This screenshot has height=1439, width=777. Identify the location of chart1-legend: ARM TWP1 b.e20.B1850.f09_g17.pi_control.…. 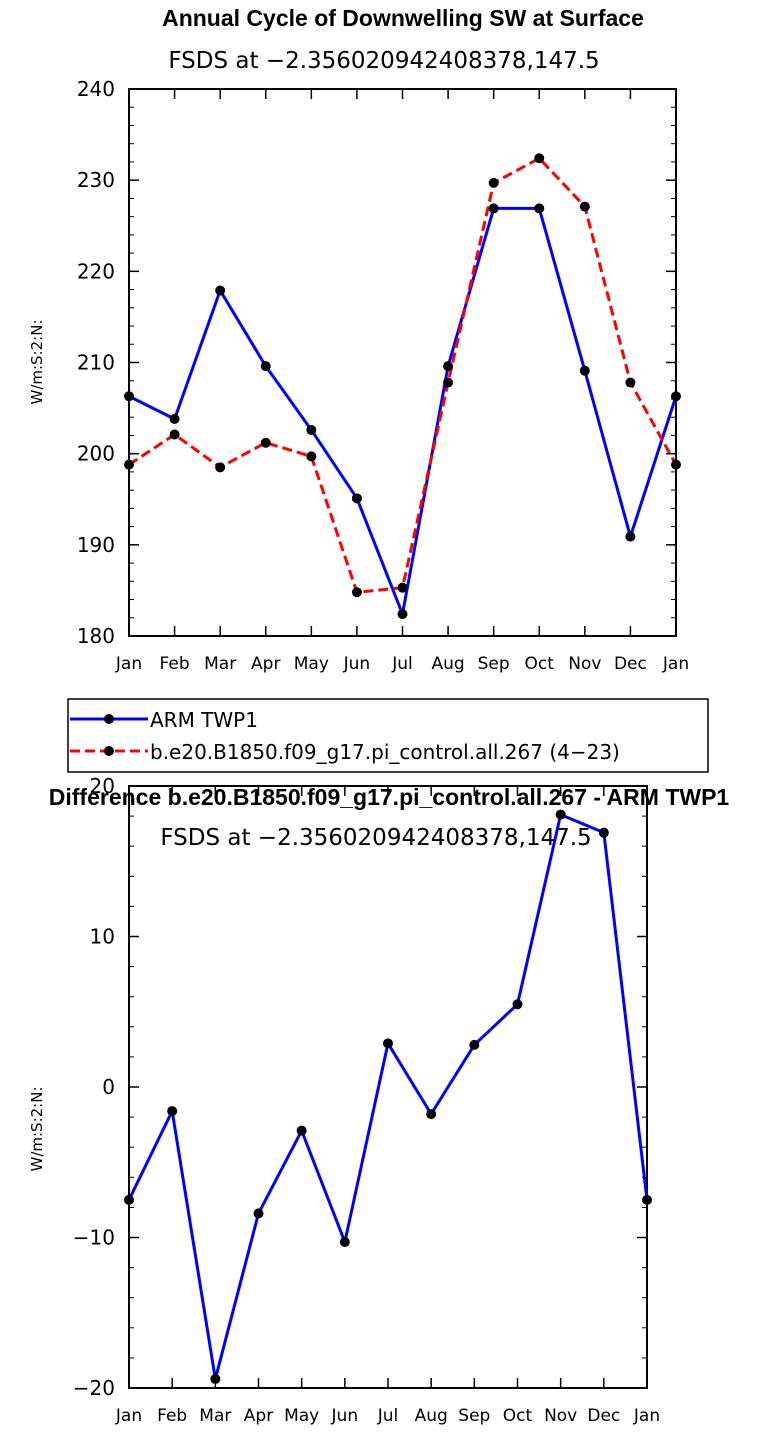
(388, 735).